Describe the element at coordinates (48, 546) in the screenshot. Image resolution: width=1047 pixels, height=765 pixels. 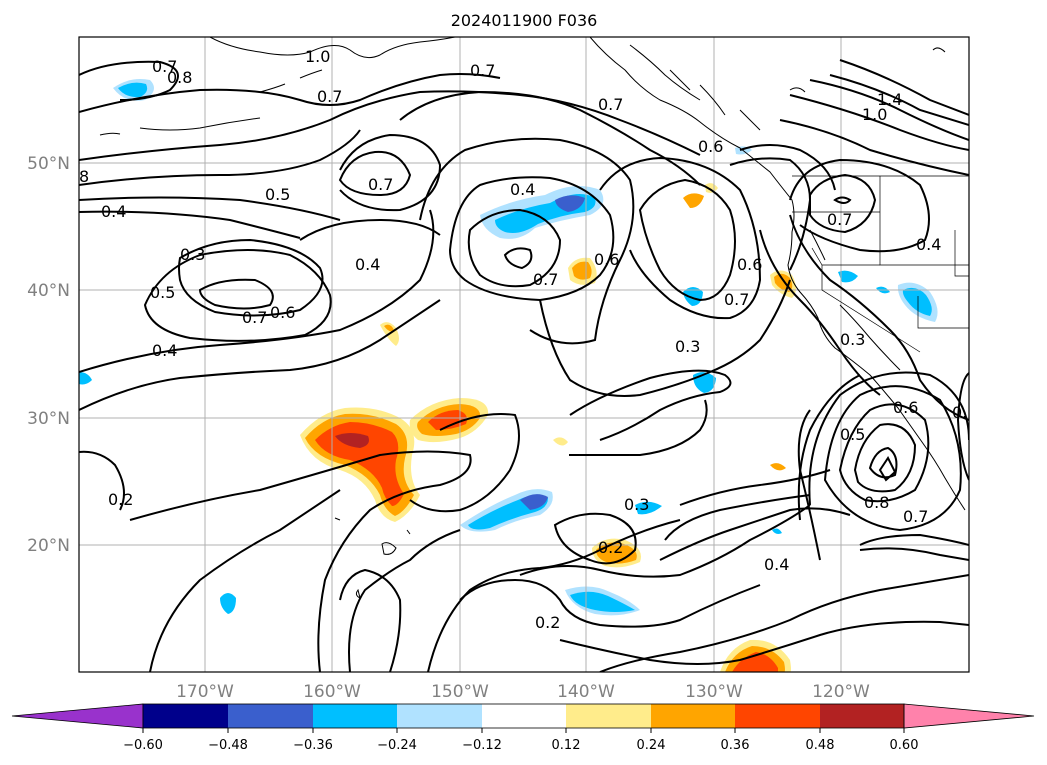
I see `lat-label: 20°N` at that location.